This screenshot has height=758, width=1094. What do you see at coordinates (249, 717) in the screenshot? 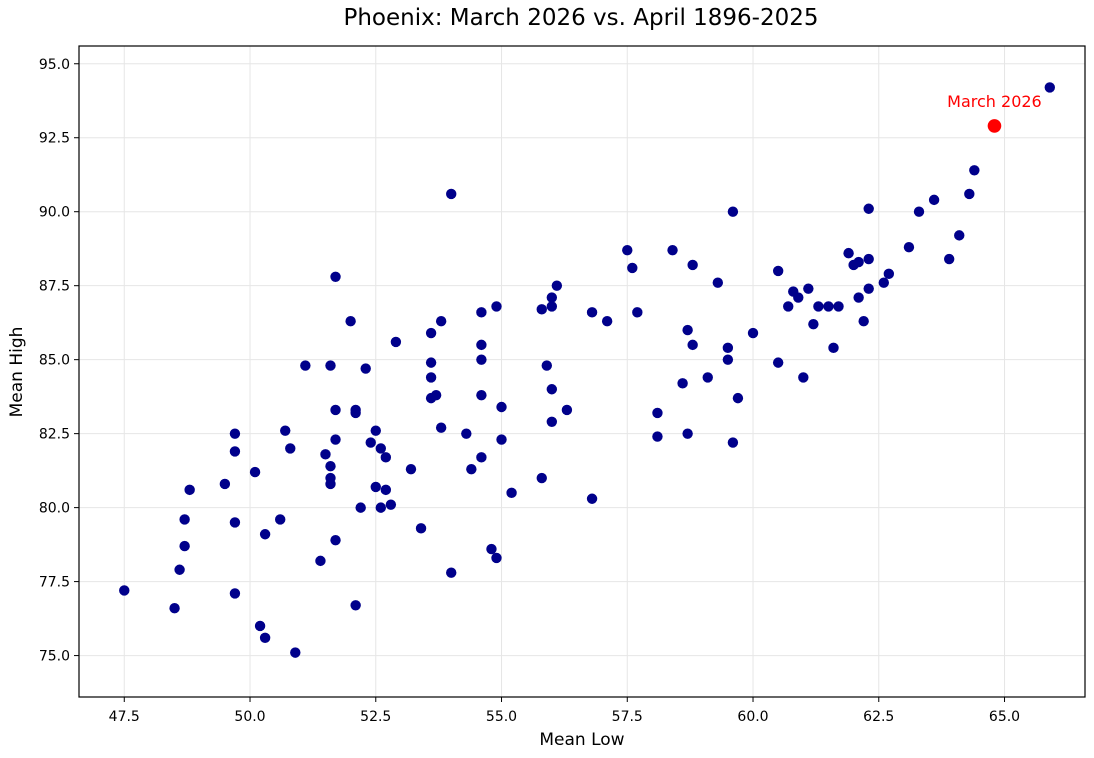
I see `x-tick-label: 50.0` at bounding box center [249, 717].